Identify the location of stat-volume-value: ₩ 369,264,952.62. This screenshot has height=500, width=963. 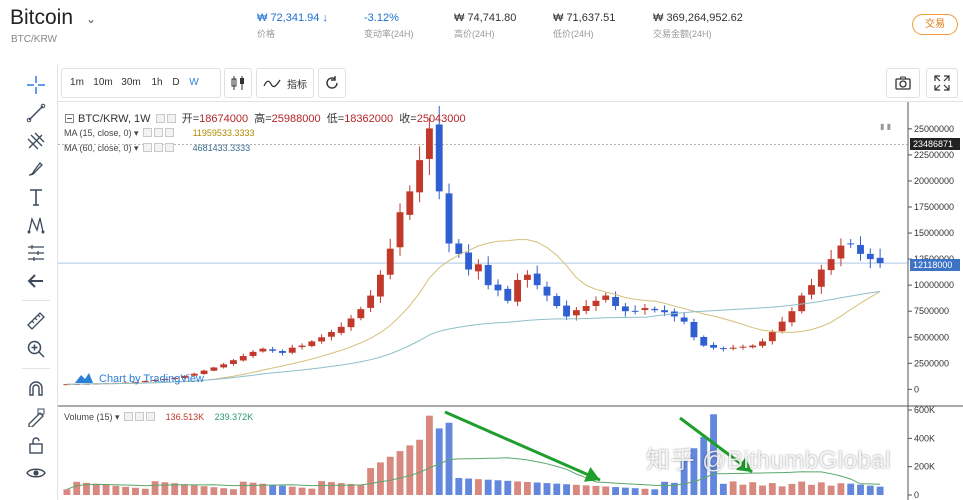
(698, 18).